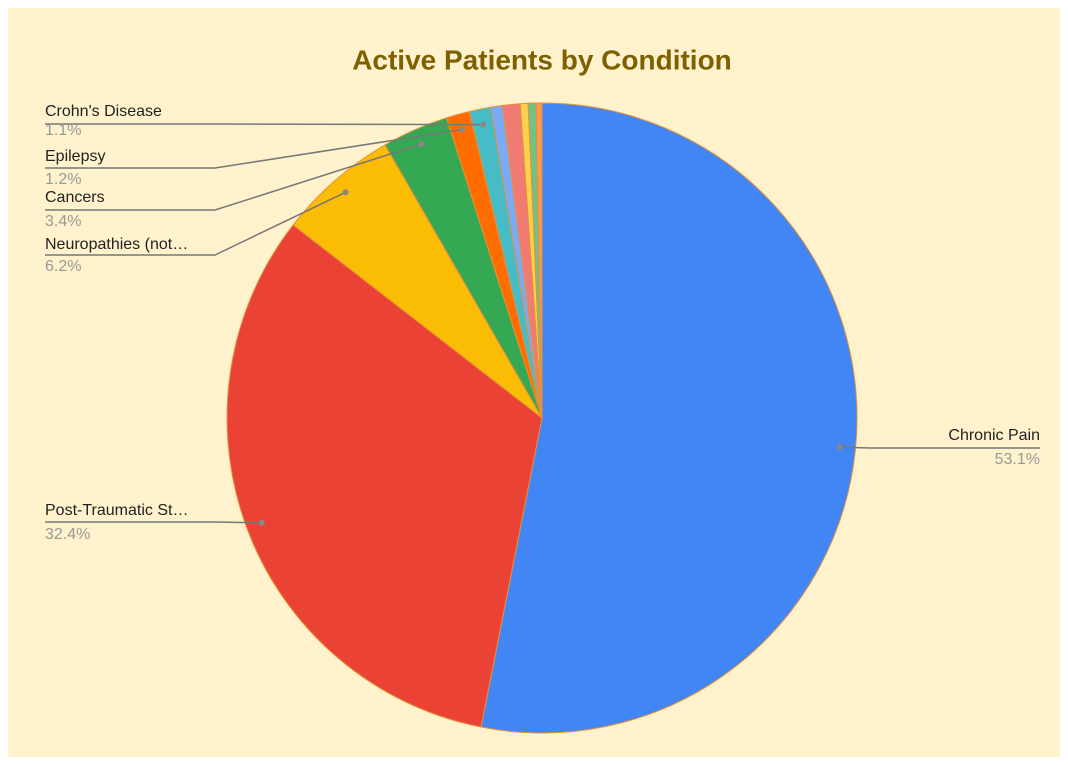  Describe the element at coordinates (75, 197) in the screenshot. I see `slice-label: Cancers` at that location.